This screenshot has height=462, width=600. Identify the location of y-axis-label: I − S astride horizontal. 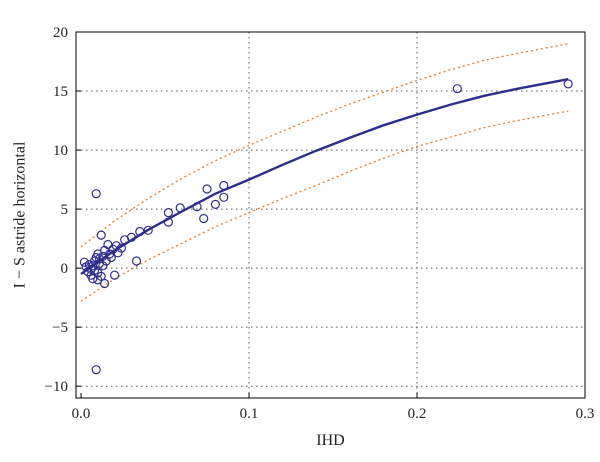
(20, 214).